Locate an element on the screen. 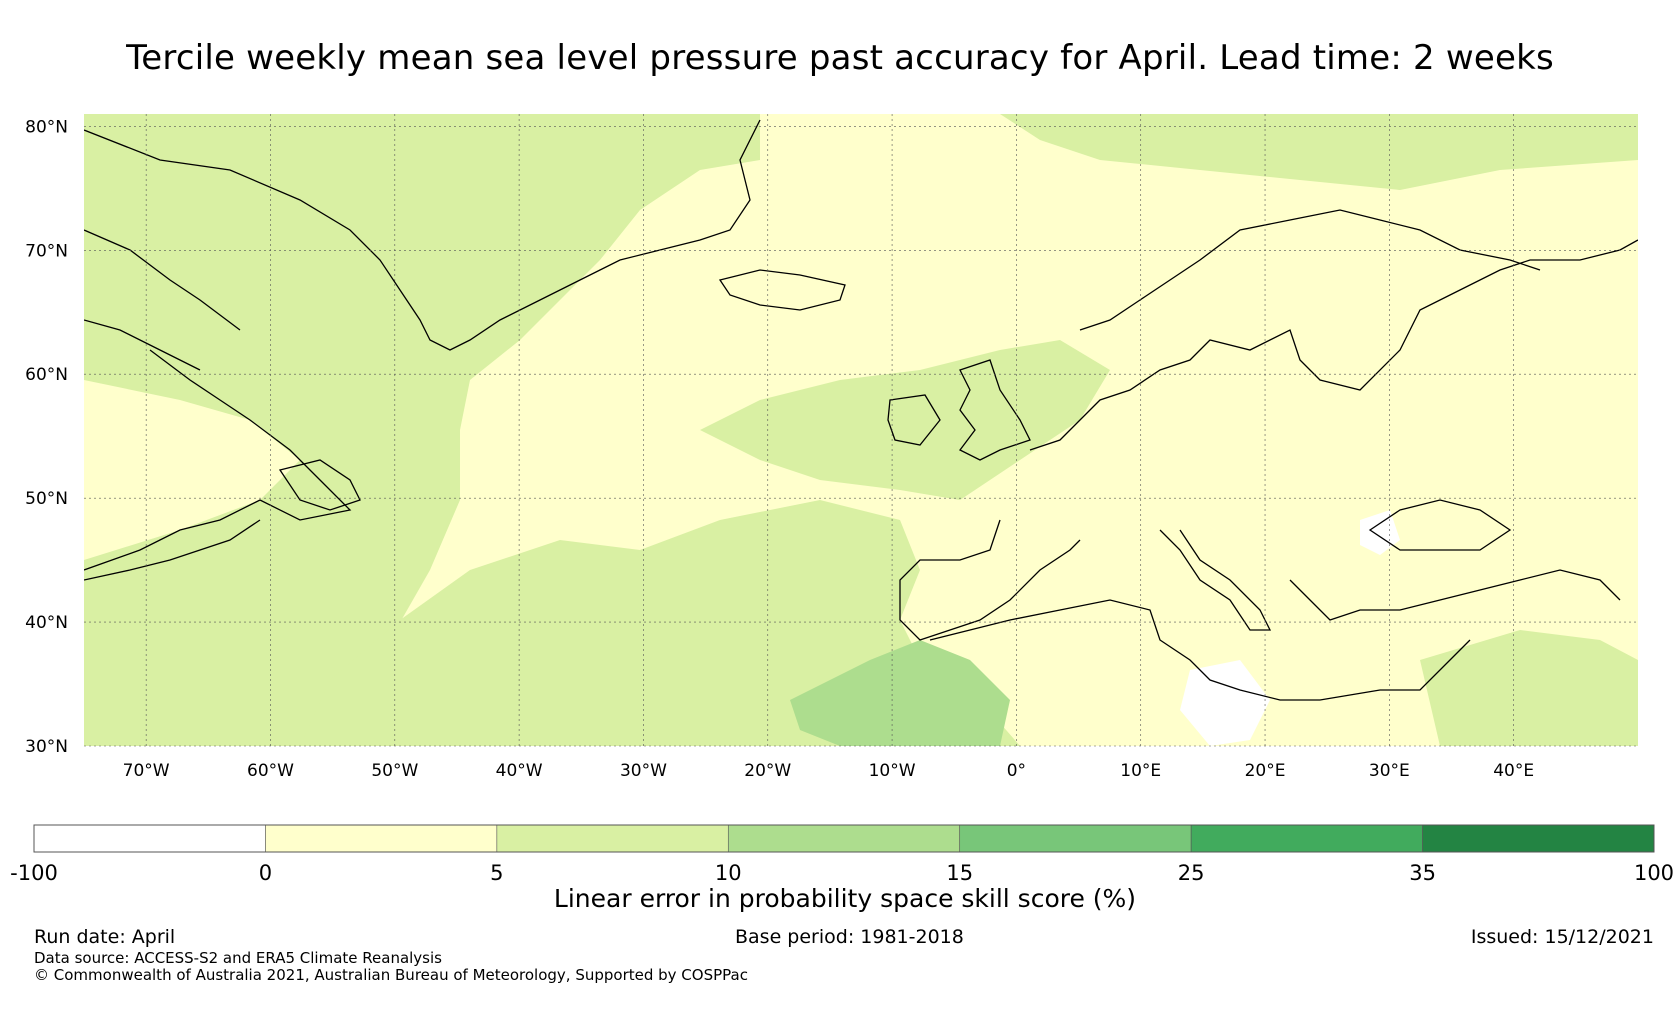  lon-label: 50°W is located at coordinates (394, 770).